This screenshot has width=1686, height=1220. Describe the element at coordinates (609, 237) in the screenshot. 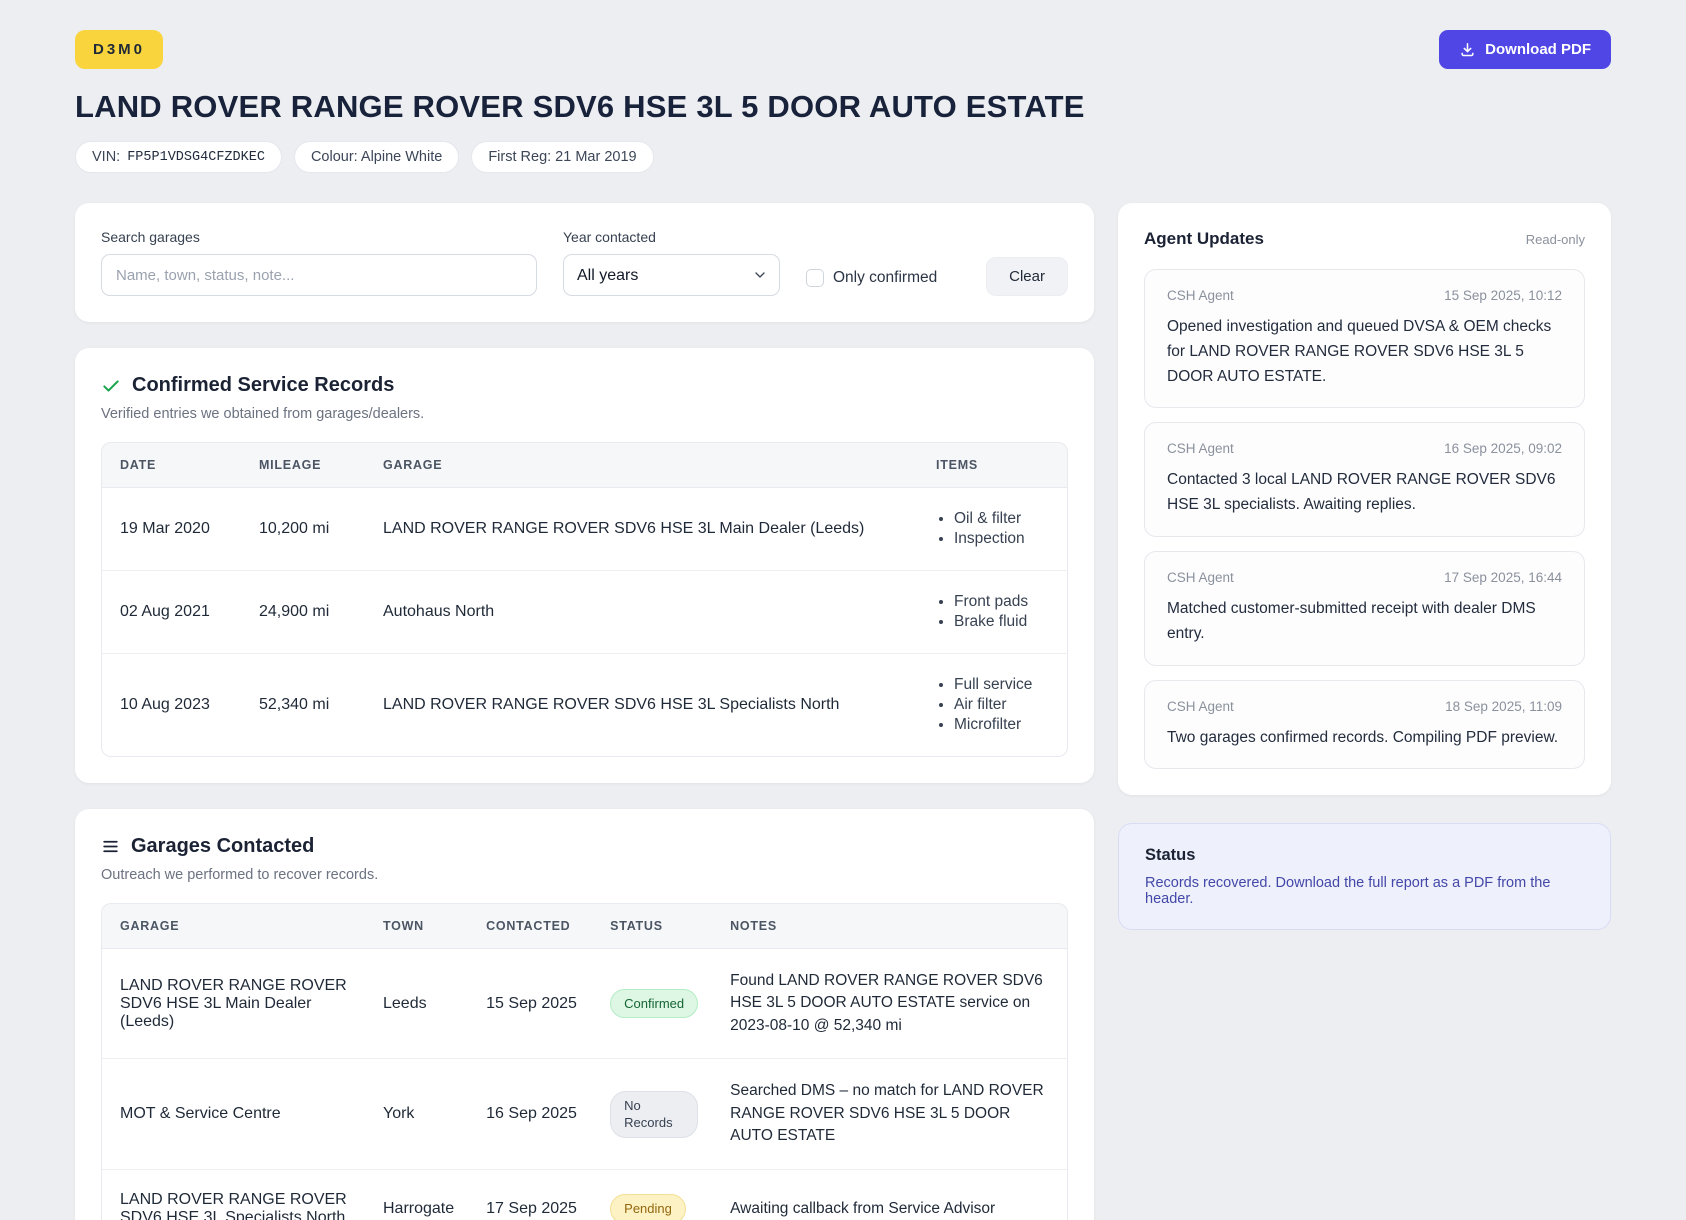

I see `year-contacted-label: Year contacted` at that location.